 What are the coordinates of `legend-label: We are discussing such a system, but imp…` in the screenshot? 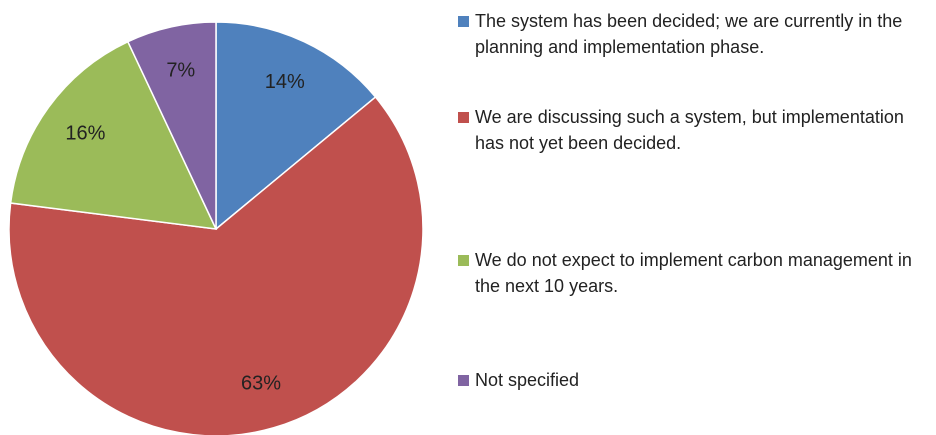 It's located at (689, 130).